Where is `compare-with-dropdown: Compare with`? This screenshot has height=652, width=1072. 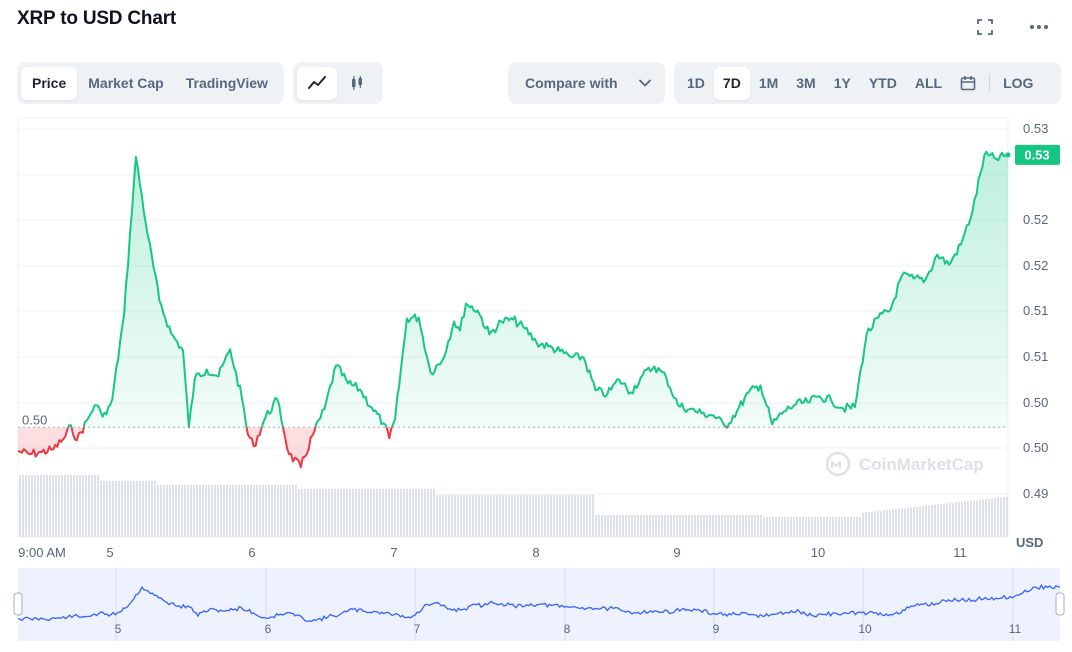 compare-with-dropdown: Compare with is located at coordinates (586, 83).